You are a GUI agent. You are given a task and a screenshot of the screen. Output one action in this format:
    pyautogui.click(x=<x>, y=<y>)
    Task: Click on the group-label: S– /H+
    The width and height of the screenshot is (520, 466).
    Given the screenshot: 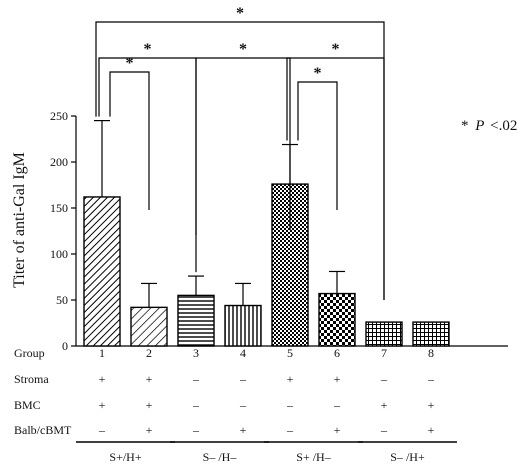 What is the action you would take?
    pyautogui.click(x=407, y=457)
    